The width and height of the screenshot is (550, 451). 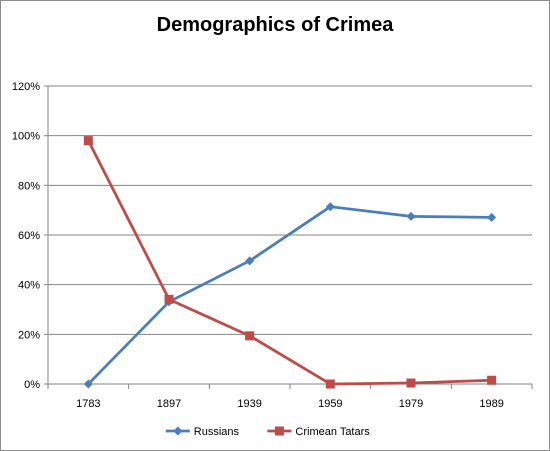 I want to click on x-tick-label: 1939, so click(x=249, y=404).